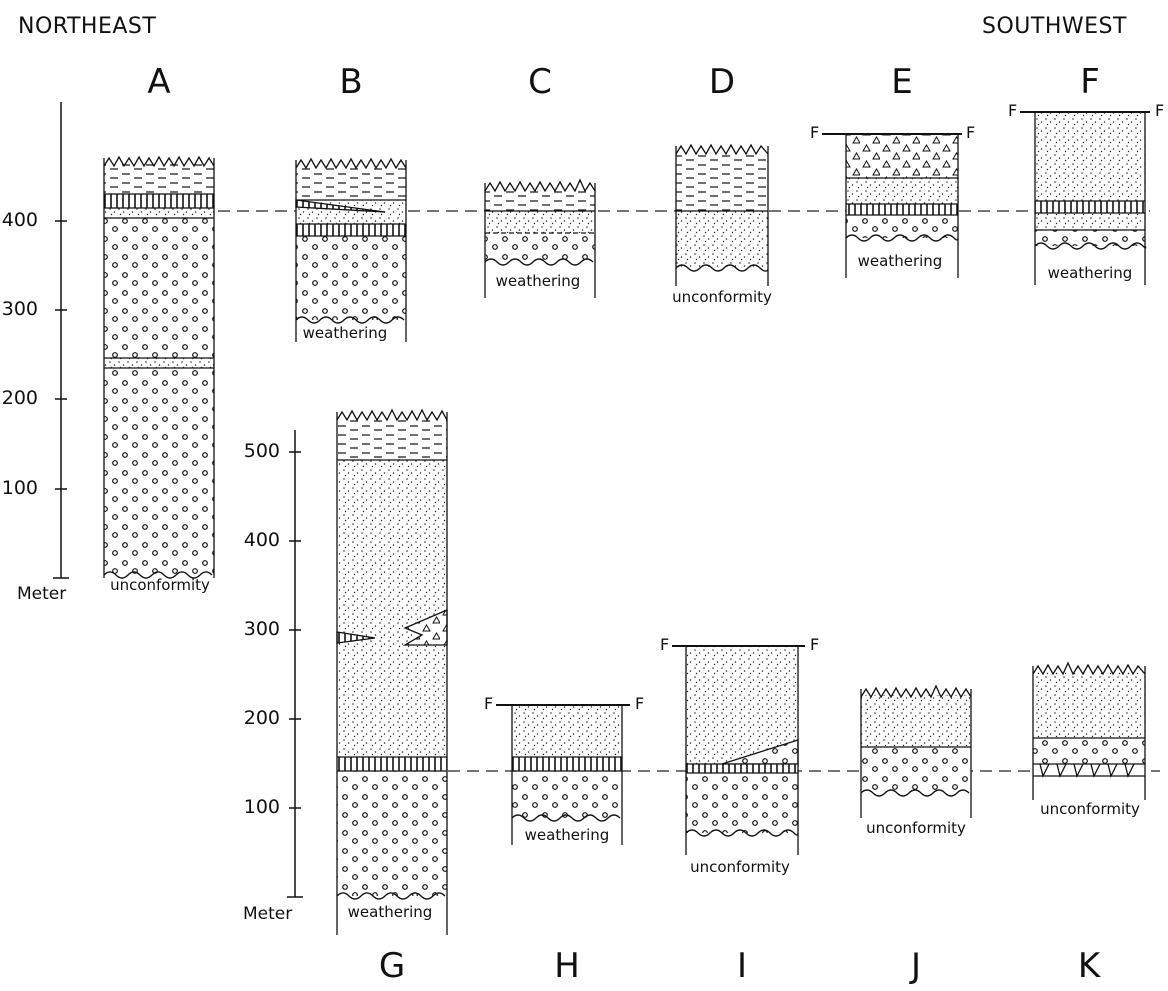  What do you see at coordinates (665, 644) in the screenshot?
I see `fault-mark-i-left: F` at bounding box center [665, 644].